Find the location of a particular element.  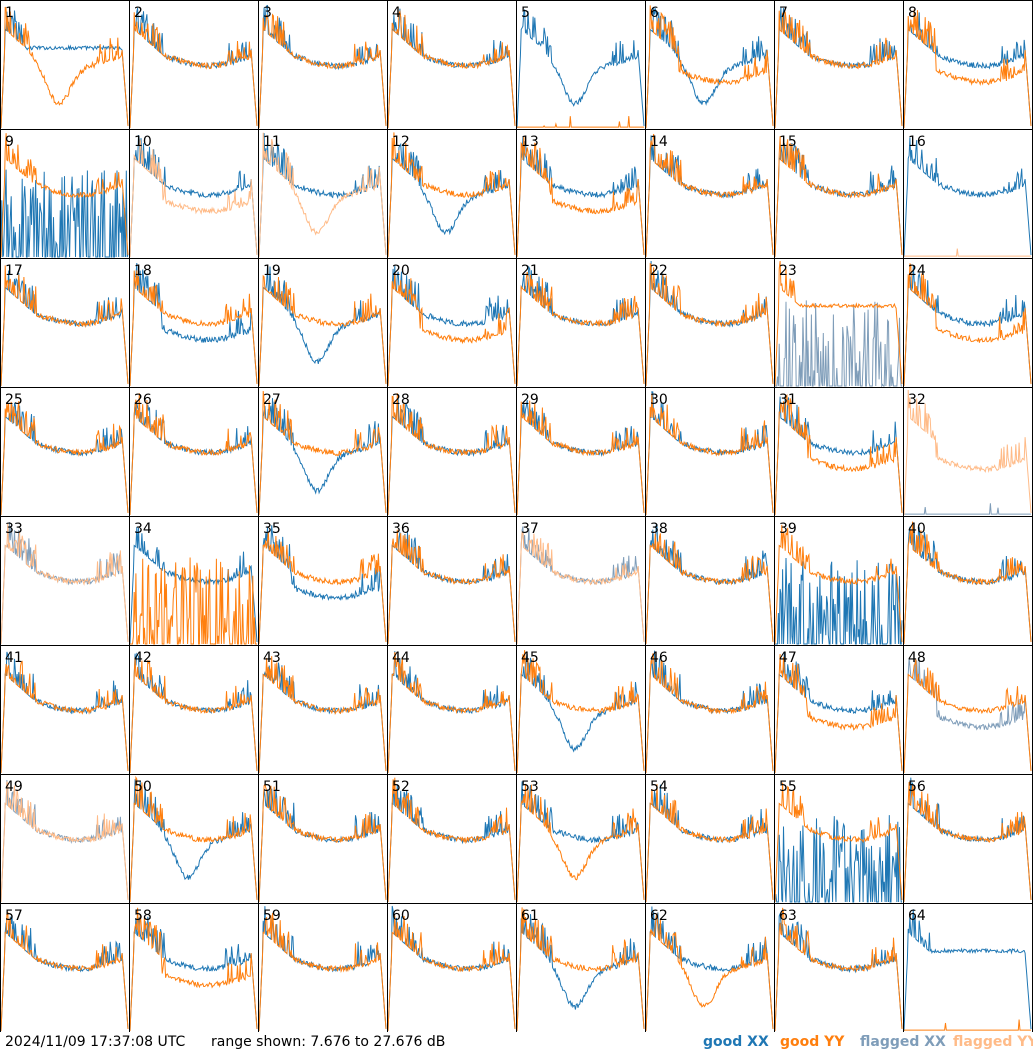

panel-label-31: 31 is located at coordinates (788, 400).